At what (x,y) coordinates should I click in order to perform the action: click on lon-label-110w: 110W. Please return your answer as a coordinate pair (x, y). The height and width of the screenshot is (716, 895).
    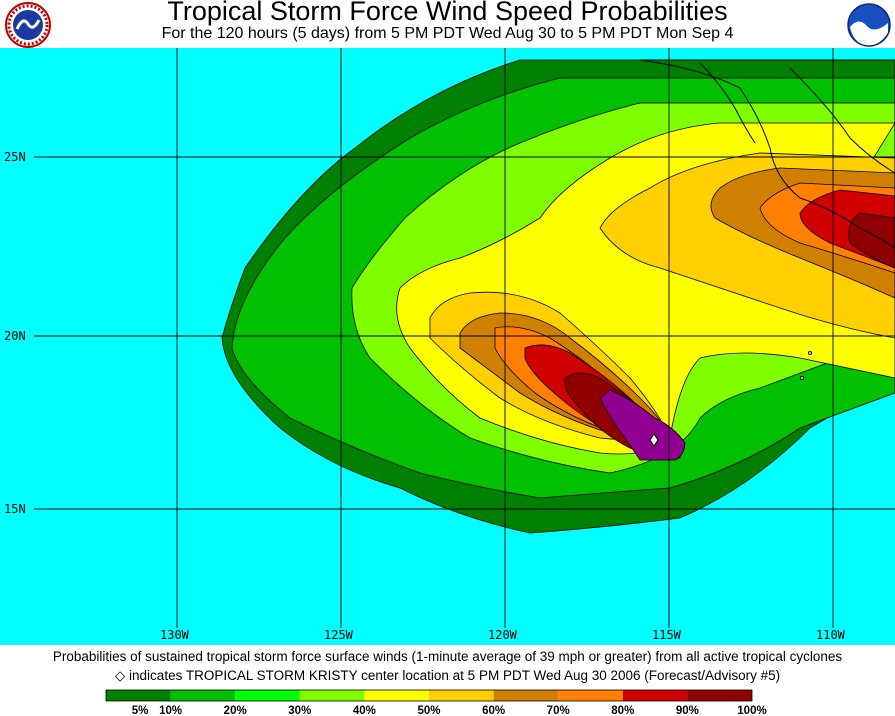
    Looking at the image, I should click on (831, 635).